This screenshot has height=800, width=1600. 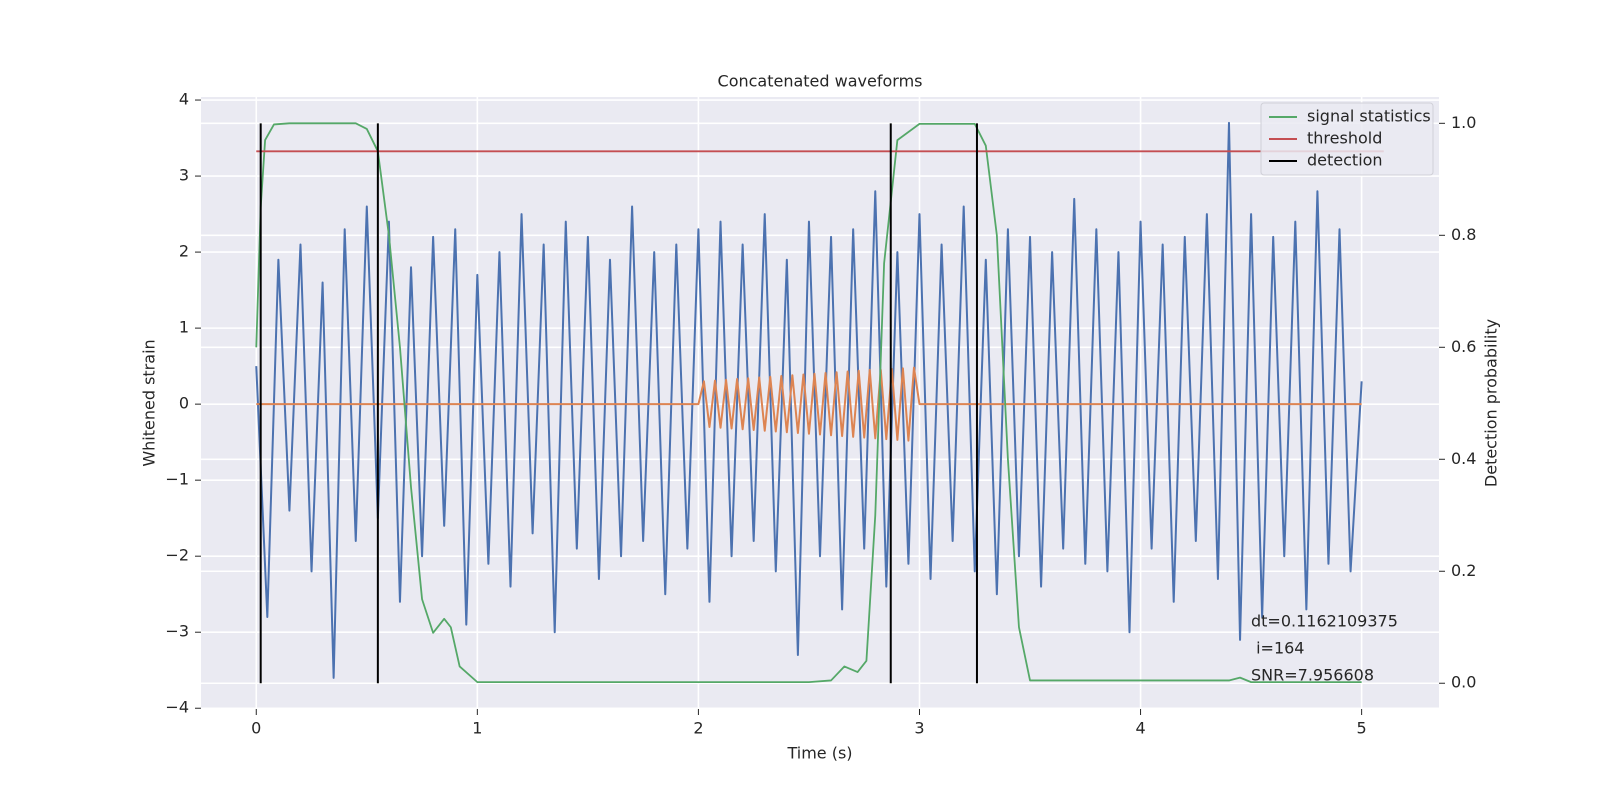 I want to click on y-tick-label: 4, so click(x=184, y=99).